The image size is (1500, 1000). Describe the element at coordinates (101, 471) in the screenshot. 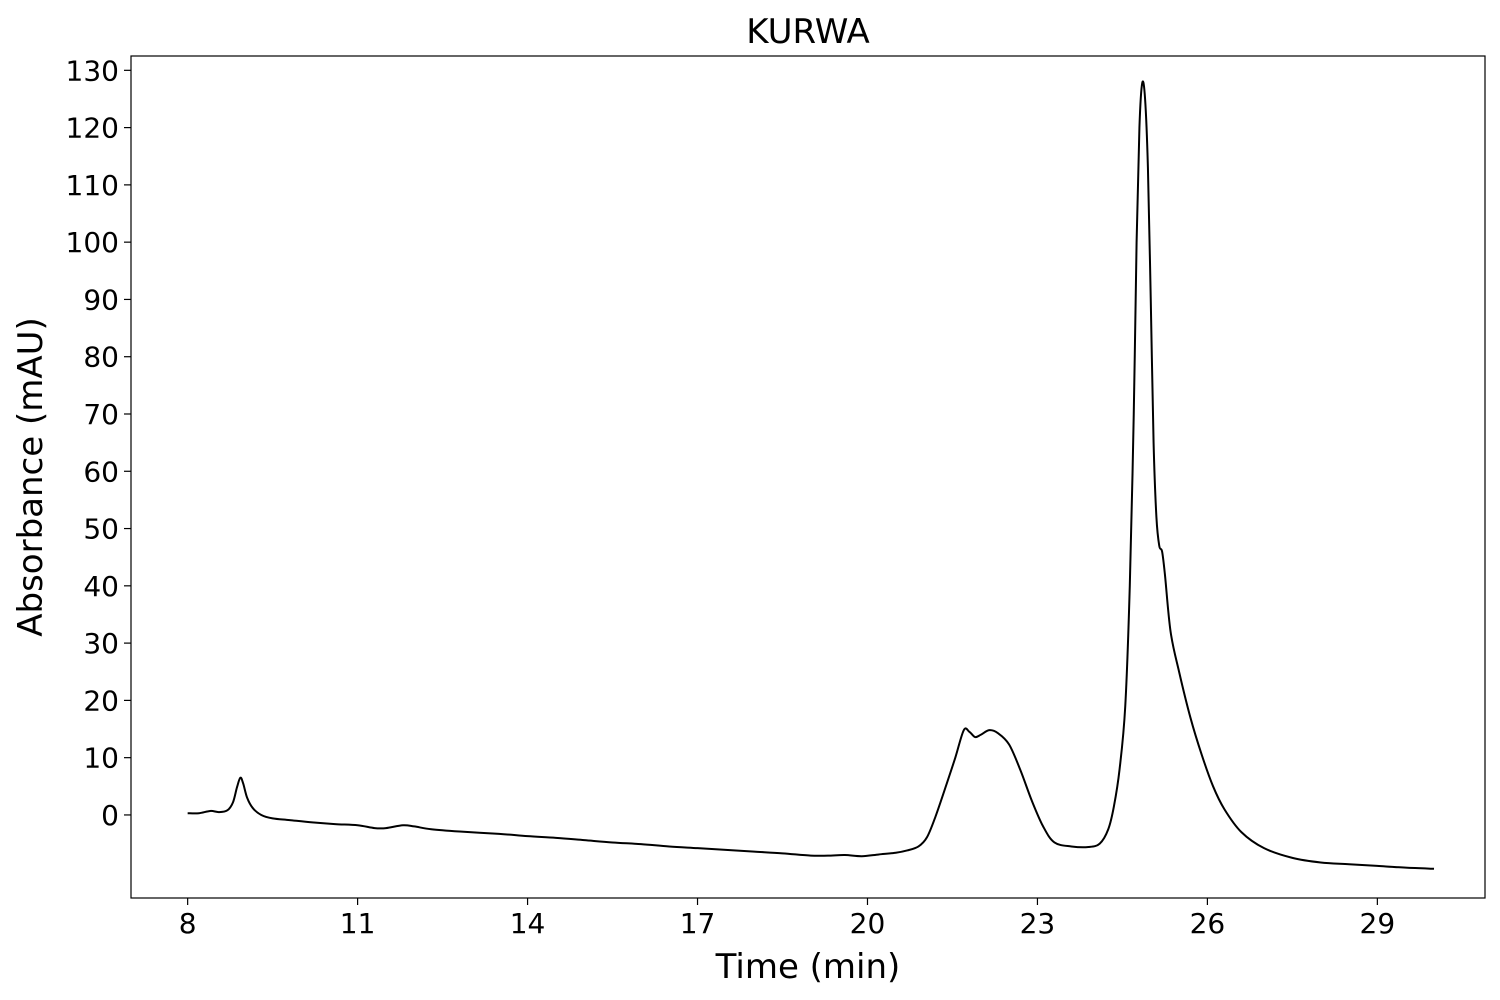

I see `y-tick-label: 60` at that location.